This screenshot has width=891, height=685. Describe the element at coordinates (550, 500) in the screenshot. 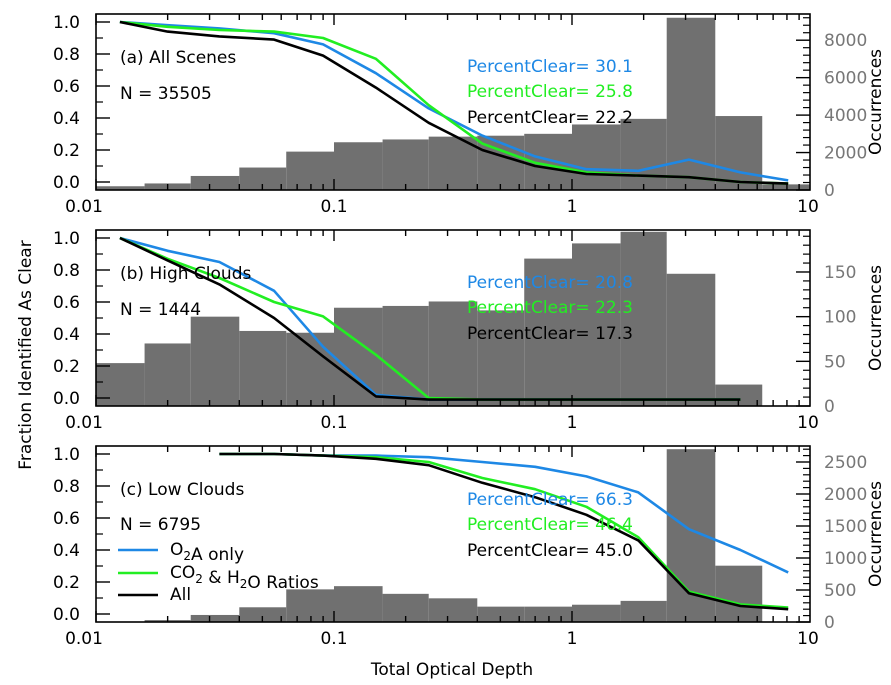

I see `percent-clear-o2a: PercentClear= 66.3` at that location.